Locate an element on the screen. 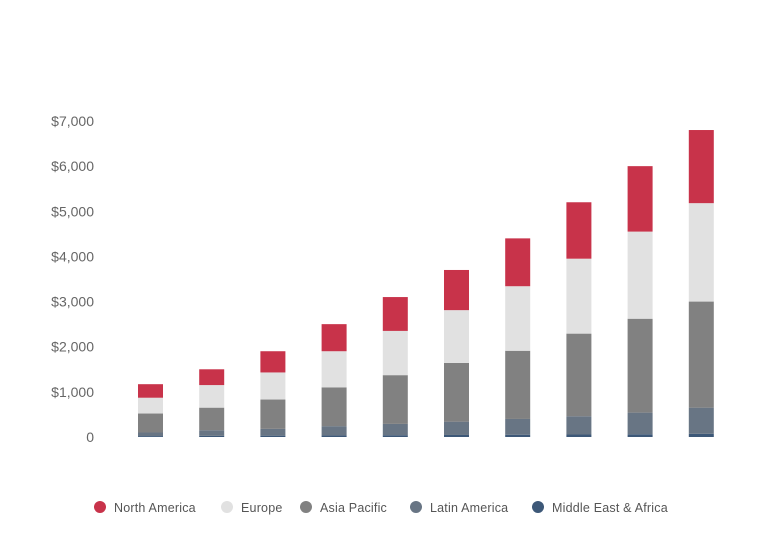  y-tick-label: $2,000 is located at coordinates (72, 347).